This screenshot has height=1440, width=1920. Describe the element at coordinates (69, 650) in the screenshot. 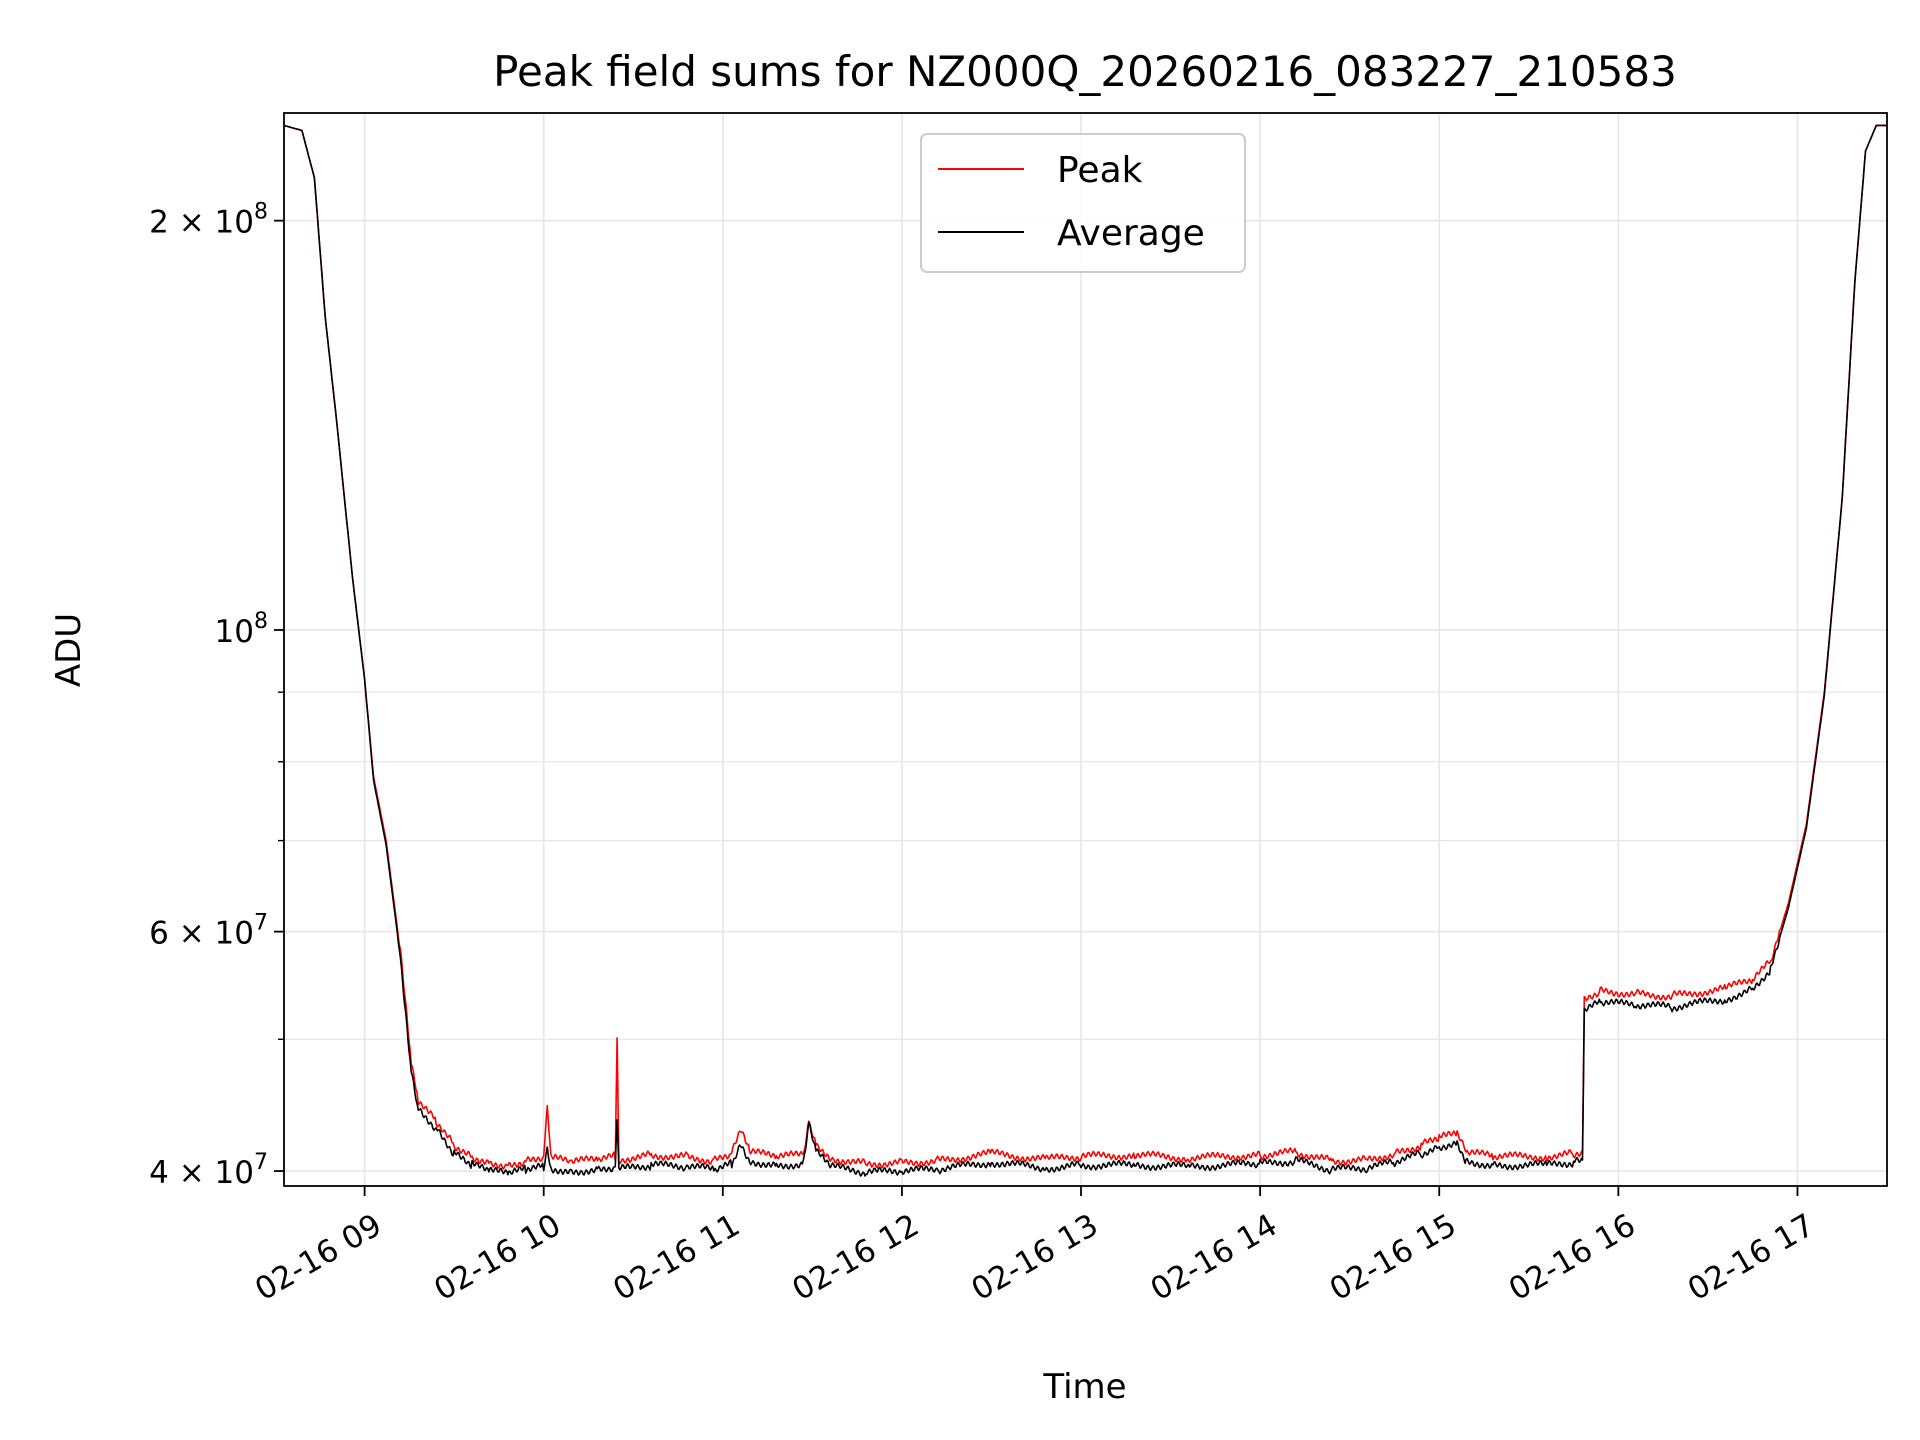

I see `y-axis-label: ADU` at that location.